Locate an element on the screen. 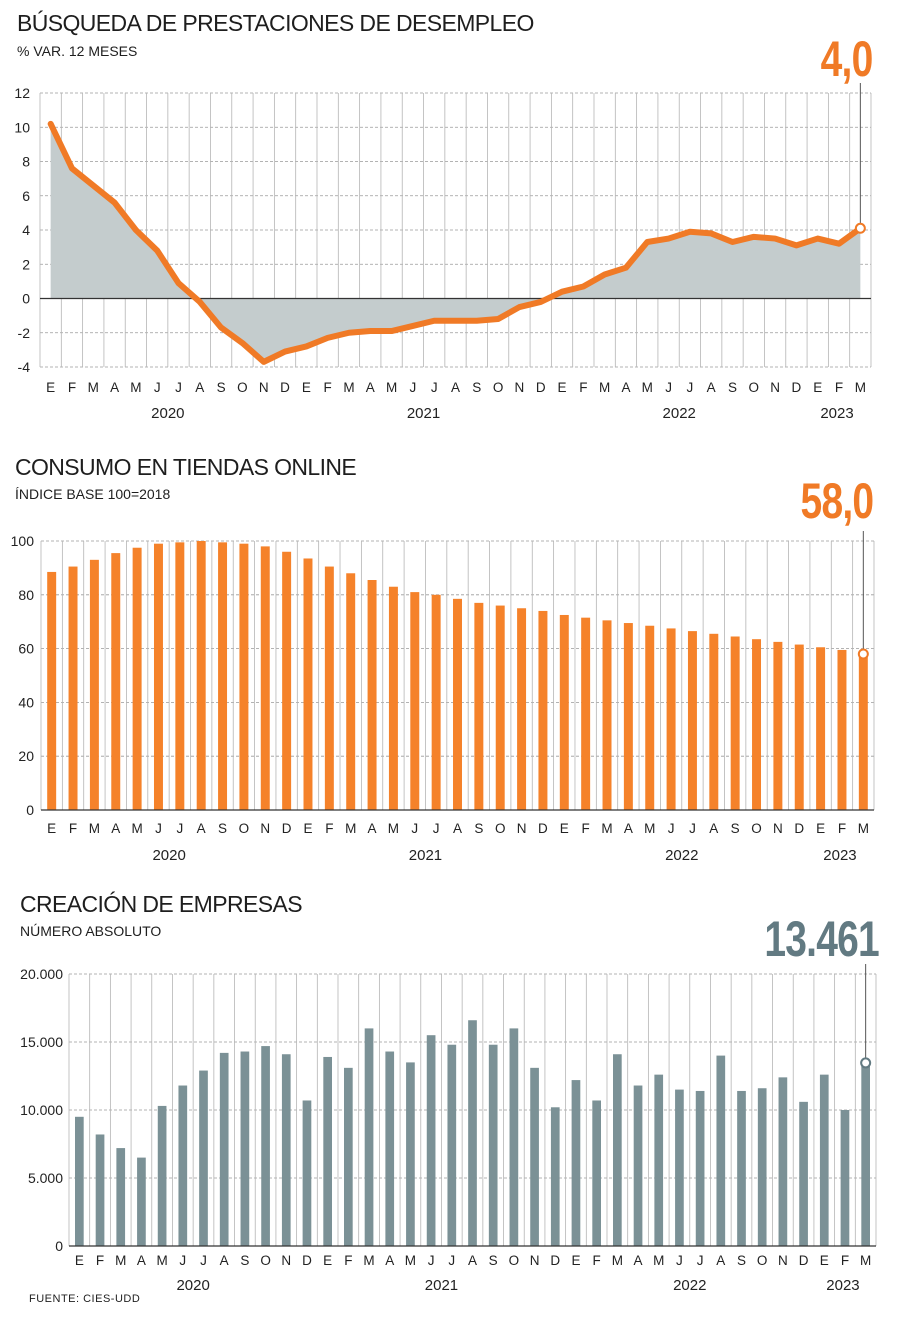 The image size is (900, 1318). y-tick-label: -4 is located at coordinates (24, 367).